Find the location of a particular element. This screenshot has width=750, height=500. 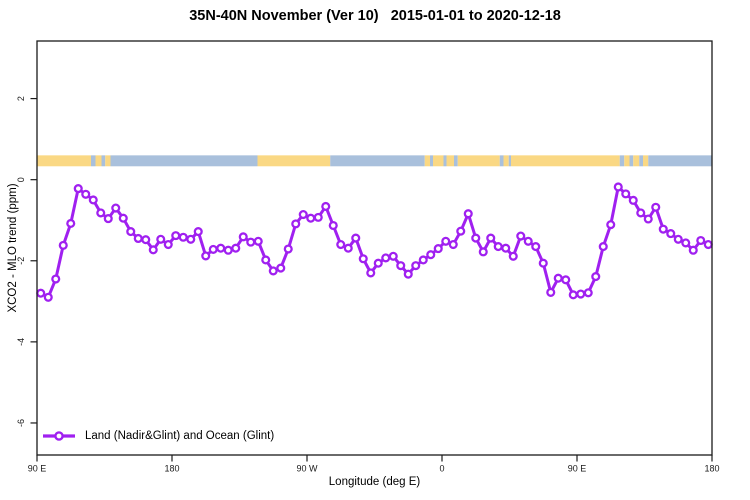

legend-line-marker-icon is located at coordinates (59, 436).